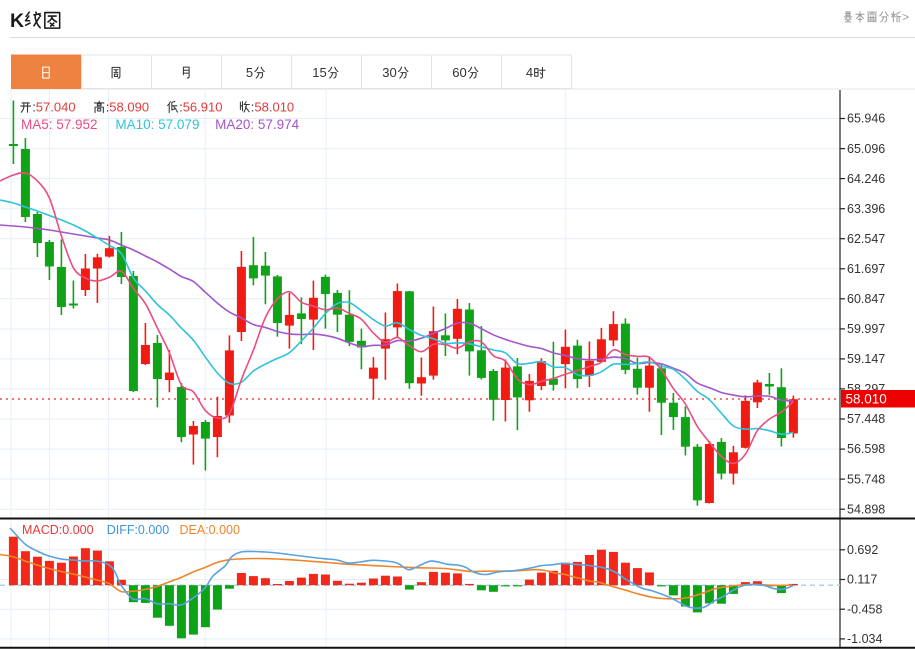 The height and width of the screenshot is (651, 915). I want to click on svg-text: K, so click(17, 21).